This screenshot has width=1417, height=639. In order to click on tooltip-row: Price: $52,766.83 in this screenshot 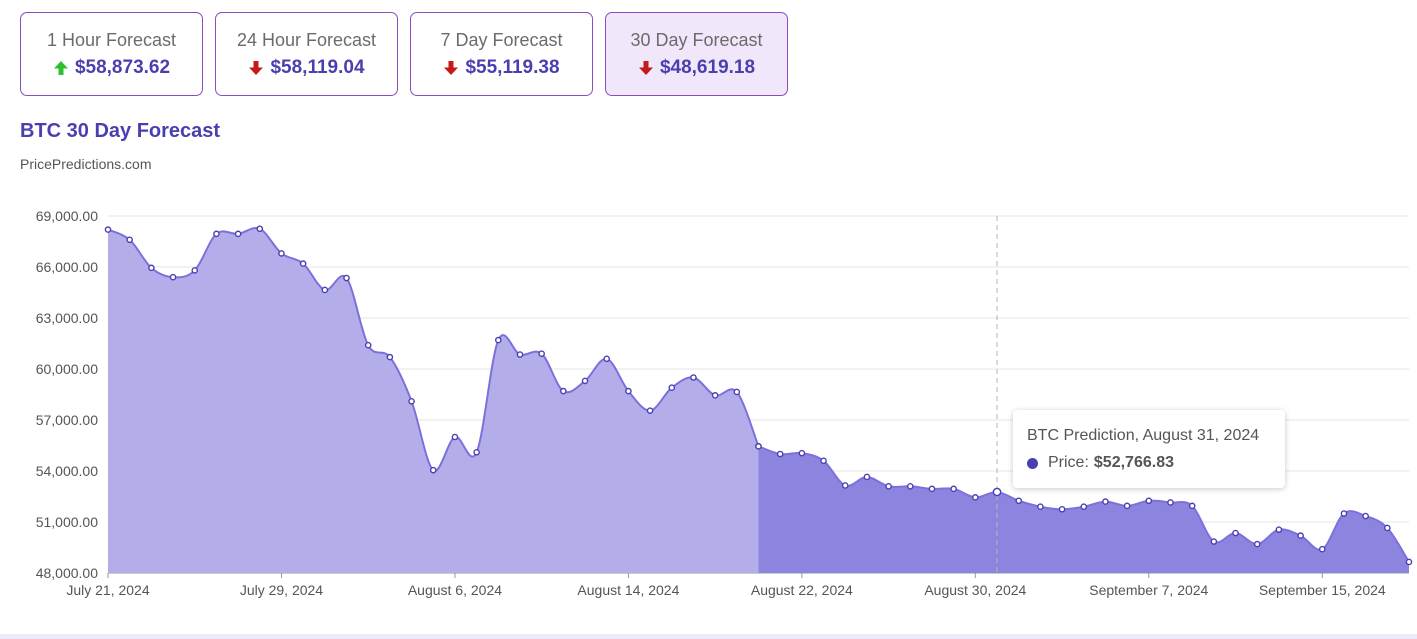, I will do `click(1149, 463)`.